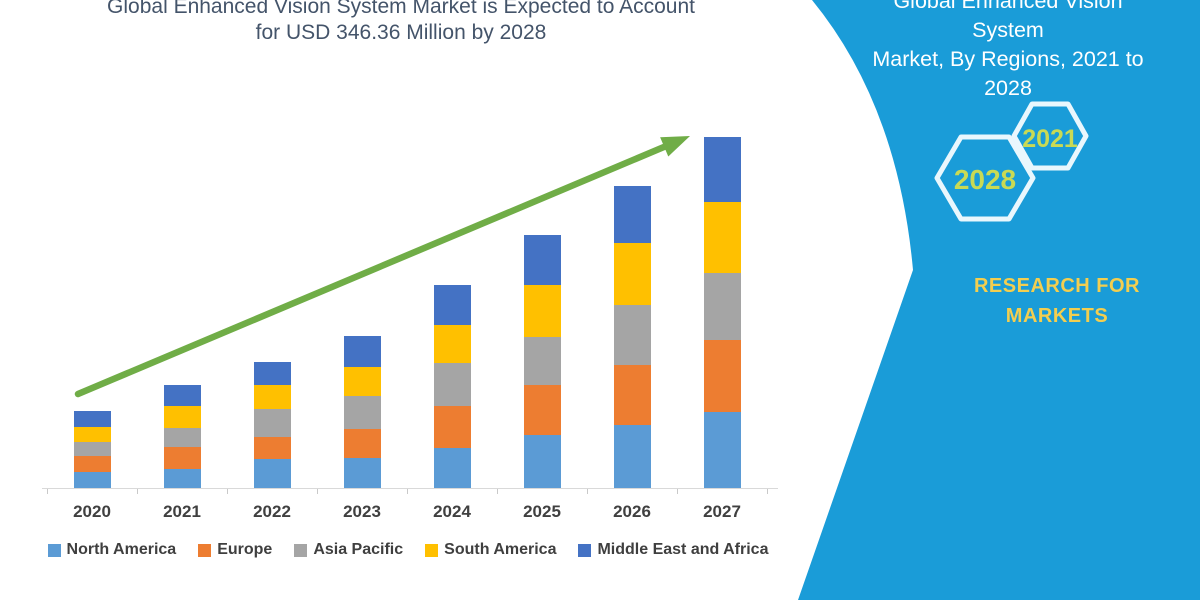 Image resolution: width=1200 pixels, height=600 pixels. Describe the element at coordinates (182, 458) in the screenshot. I see `bar-2021-segment-europe` at that location.